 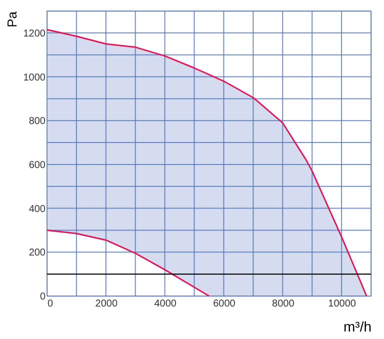 I want to click on y-tick-label: 1200, so click(x=34, y=34).